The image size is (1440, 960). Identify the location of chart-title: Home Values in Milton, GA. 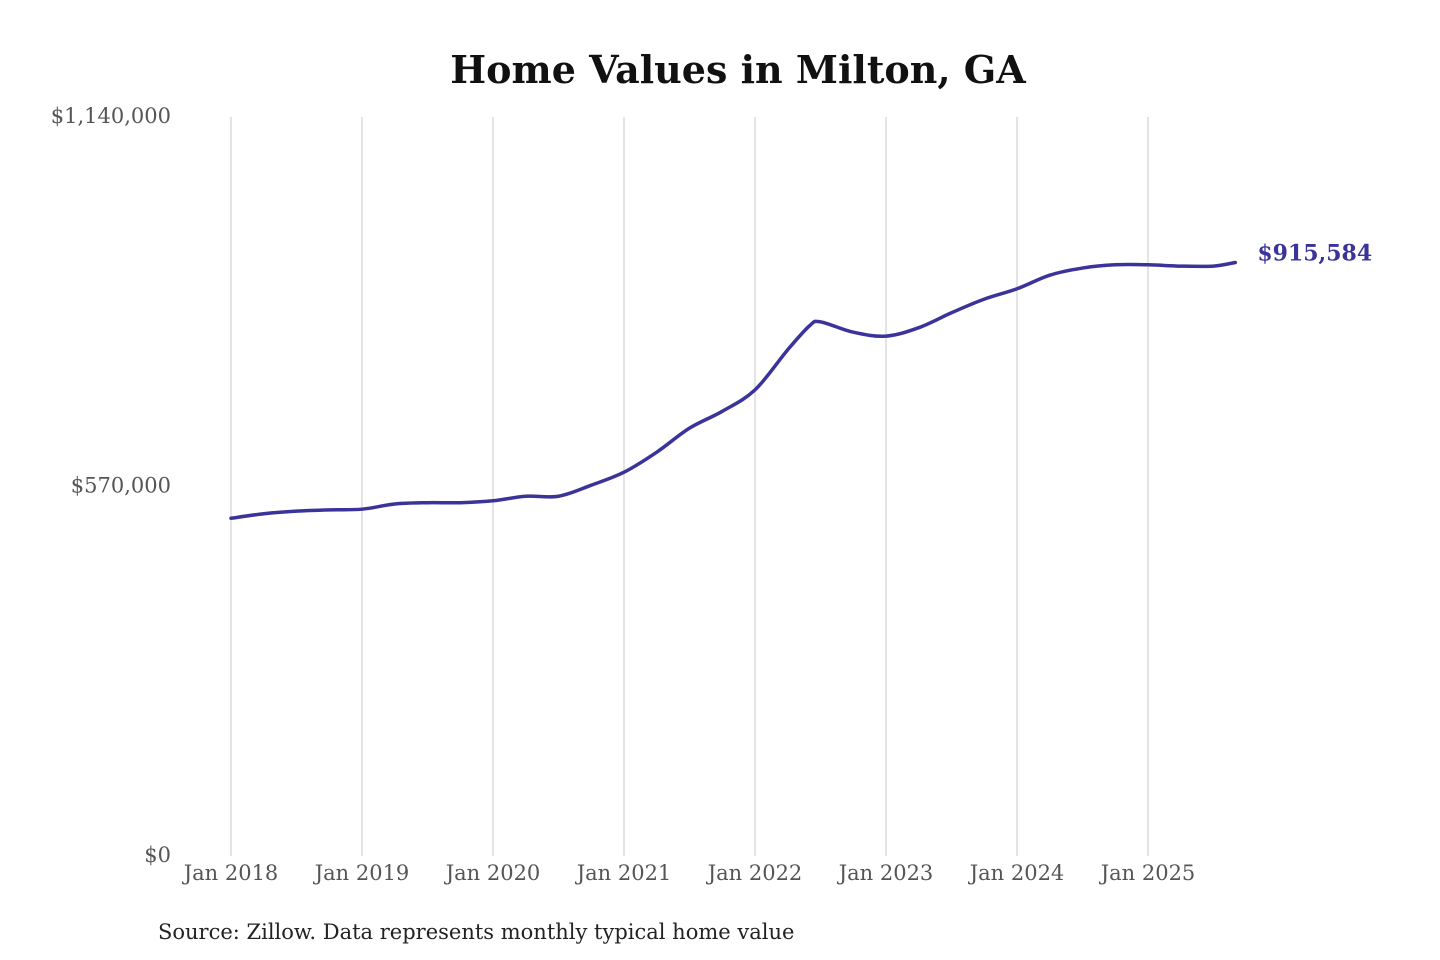
(738, 69).